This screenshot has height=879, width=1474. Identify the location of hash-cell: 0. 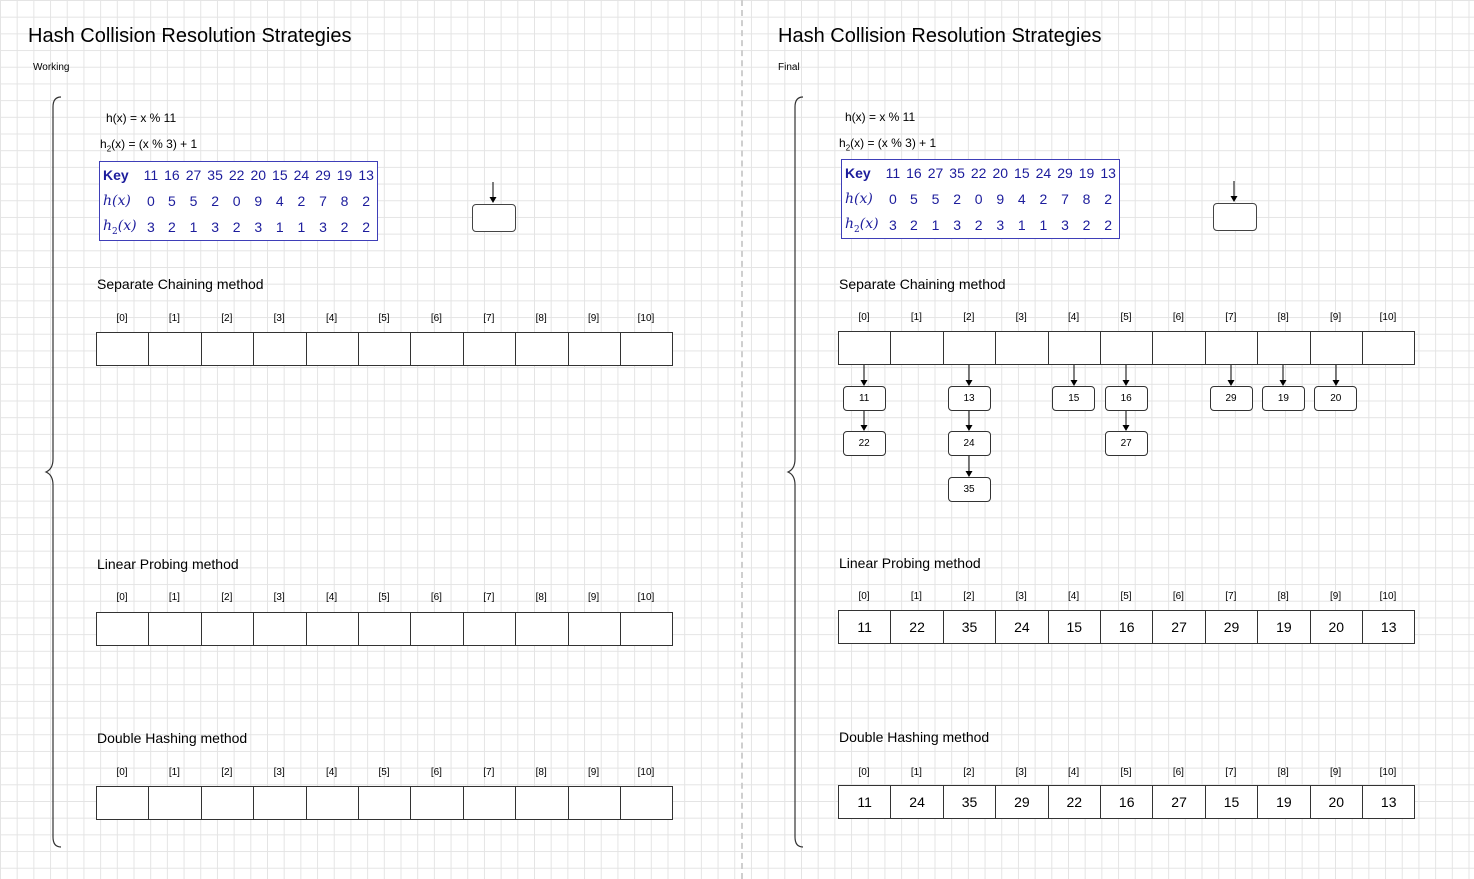
(150, 201).